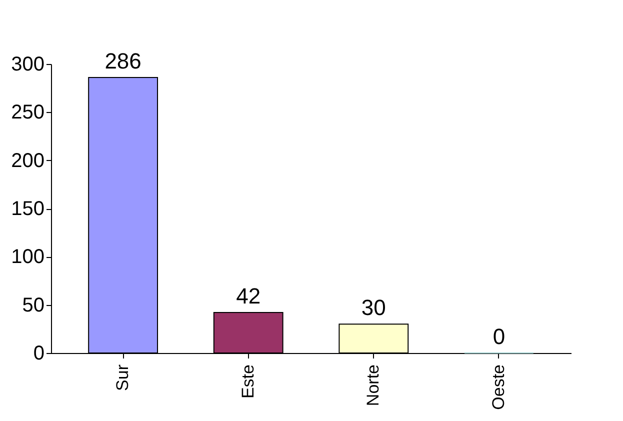 The width and height of the screenshot is (623, 421). What do you see at coordinates (498, 387) in the screenshot?
I see `x-tick-label: Oeste` at bounding box center [498, 387].